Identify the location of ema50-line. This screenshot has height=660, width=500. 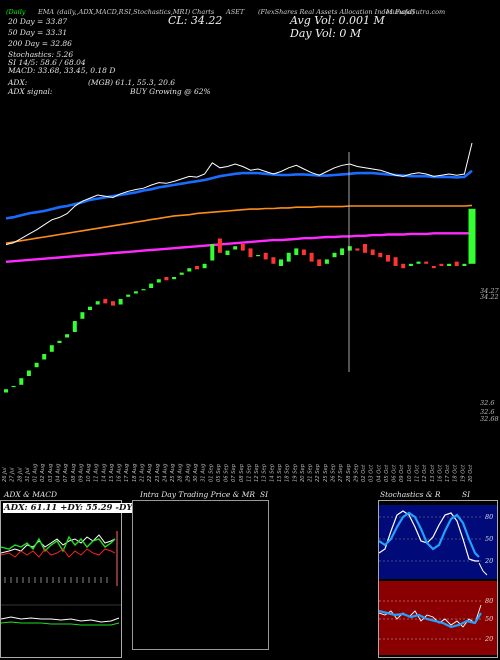
(239, 224).